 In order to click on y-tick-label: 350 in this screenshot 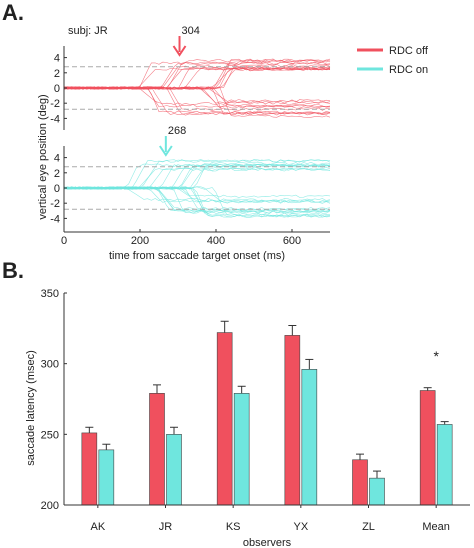, I will do `click(50, 294)`.